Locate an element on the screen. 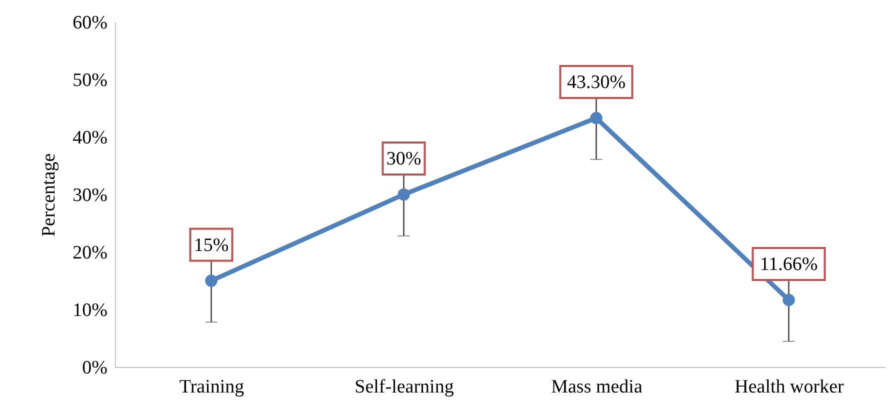 The width and height of the screenshot is (889, 405). y-tick-label: 40% is located at coordinates (90, 138).